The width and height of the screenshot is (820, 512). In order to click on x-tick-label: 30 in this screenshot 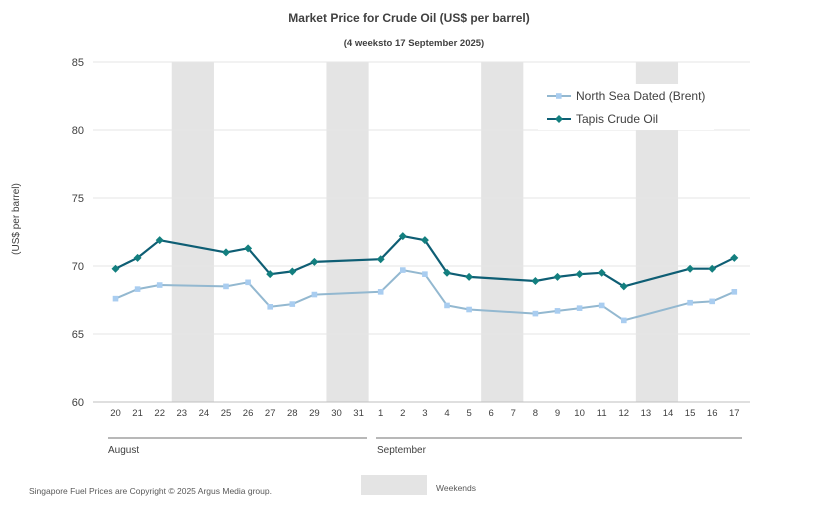, I will do `click(336, 413)`.